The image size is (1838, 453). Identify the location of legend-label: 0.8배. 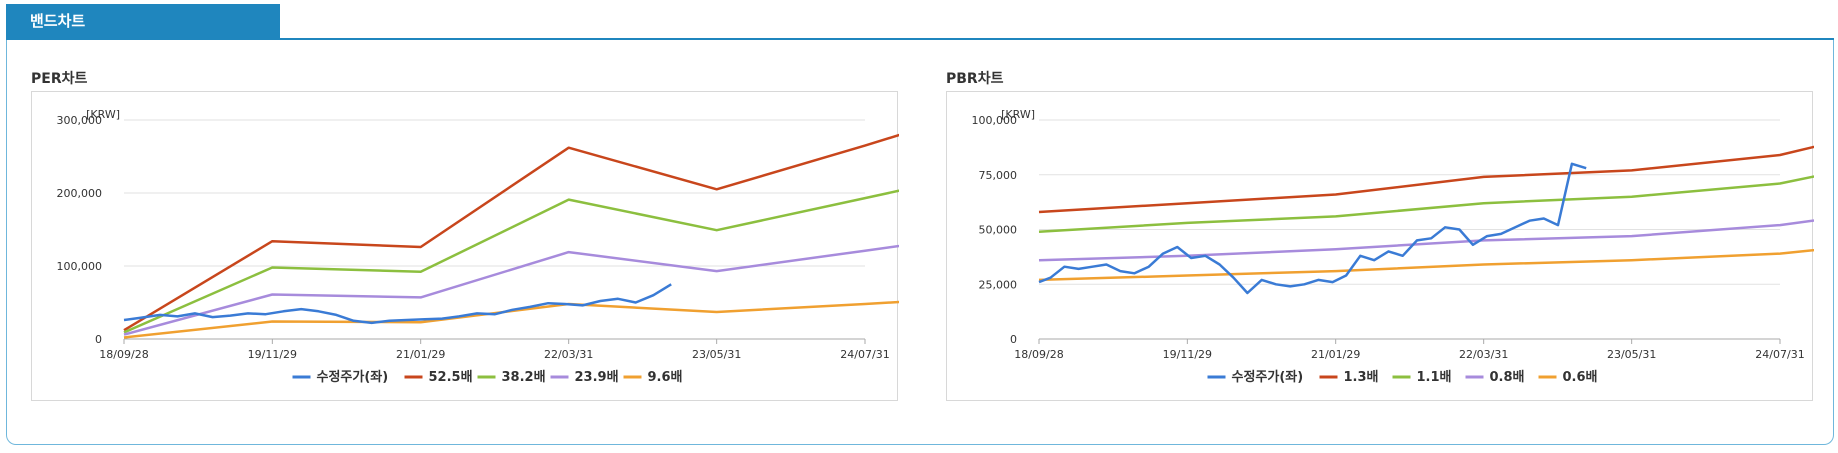
(1507, 377).